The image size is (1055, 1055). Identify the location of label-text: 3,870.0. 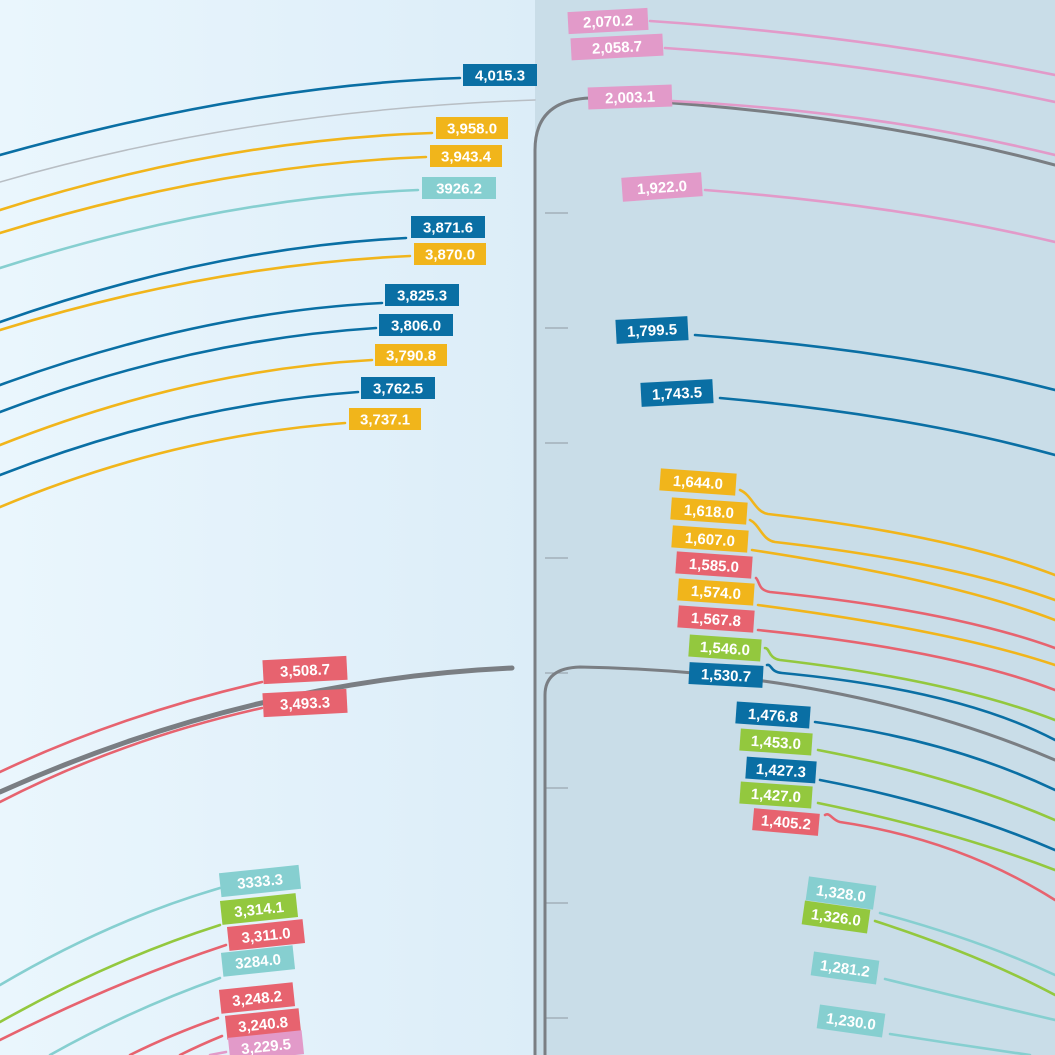
(450, 255).